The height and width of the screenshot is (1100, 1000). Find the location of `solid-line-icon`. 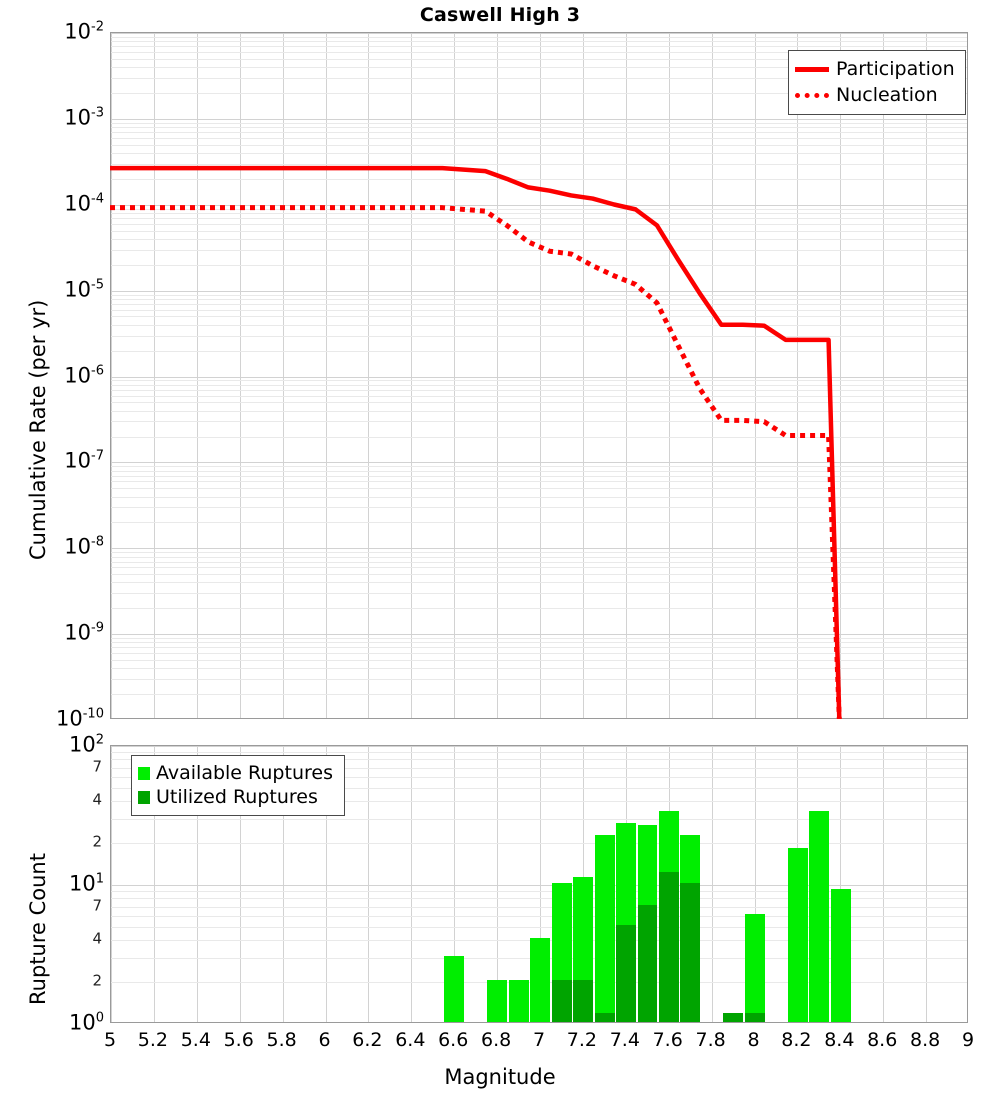

solid-line-icon is located at coordinates (812, 69).